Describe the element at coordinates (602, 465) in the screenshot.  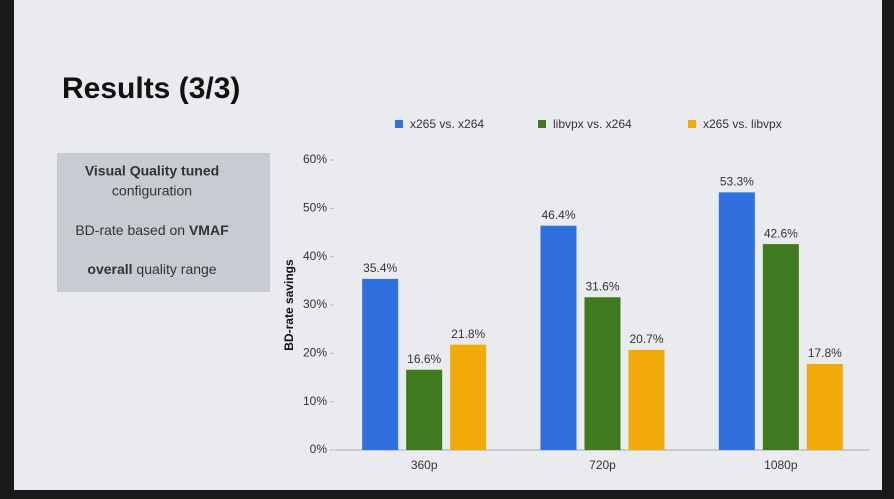
I see `x-tick-label: 720p` at that location.